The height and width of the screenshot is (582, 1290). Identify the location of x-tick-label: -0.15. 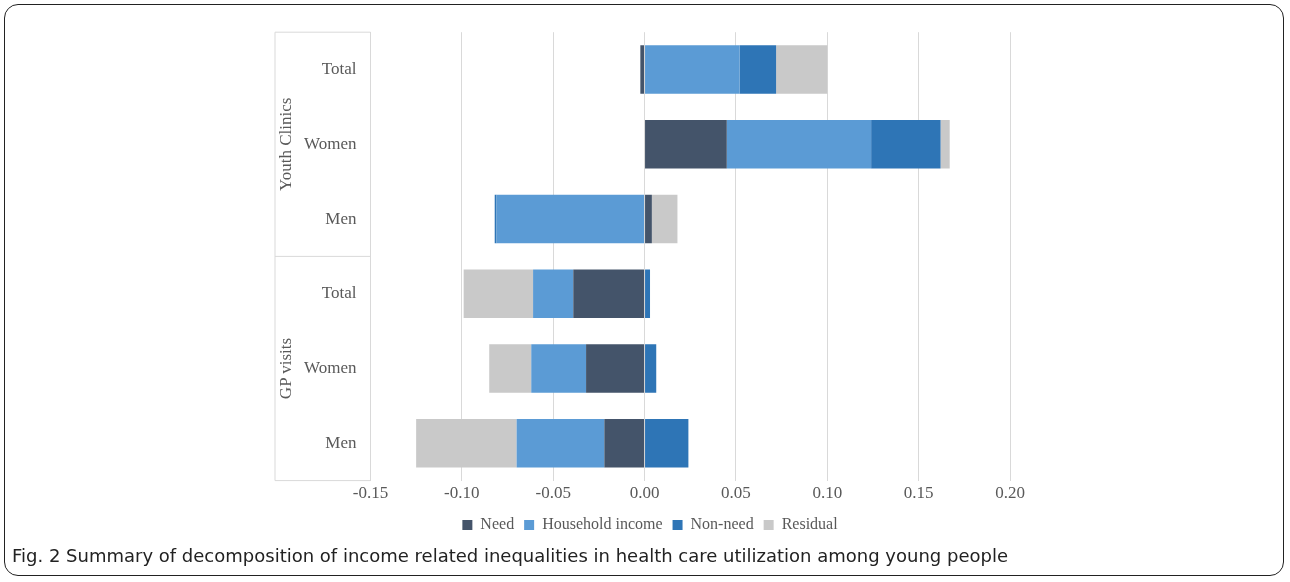
(370, 493).